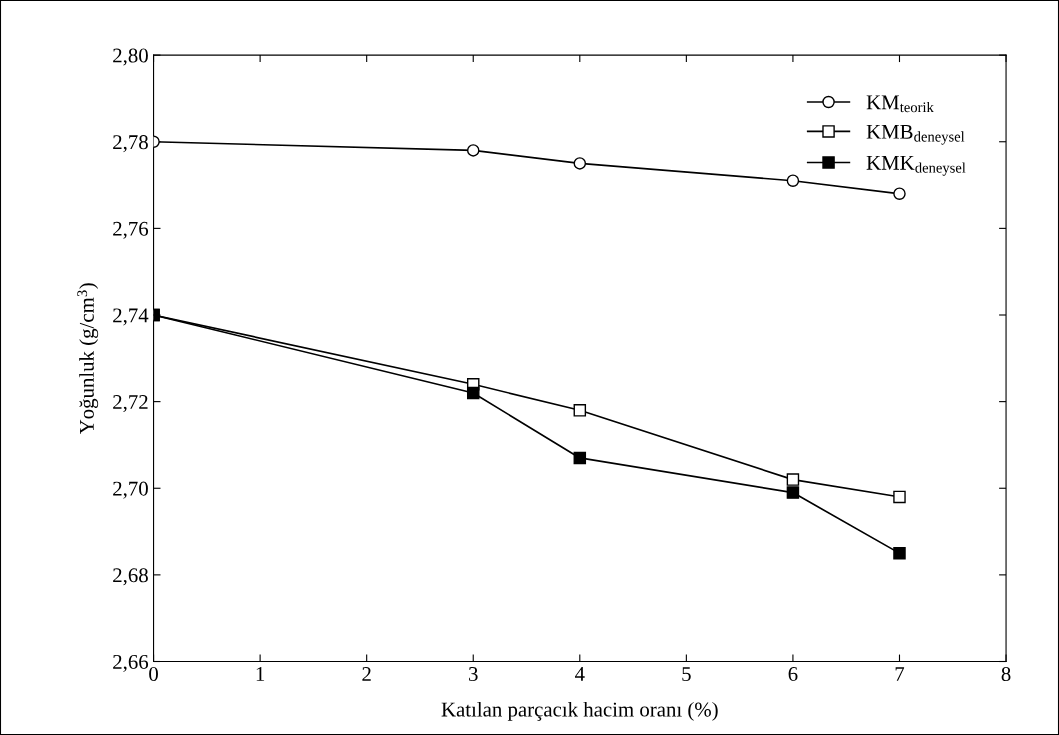 Image resolution: width=1059 pixels, height=735 pixels. I want to click on y-tick-label: 2,66, so click(131, 663).